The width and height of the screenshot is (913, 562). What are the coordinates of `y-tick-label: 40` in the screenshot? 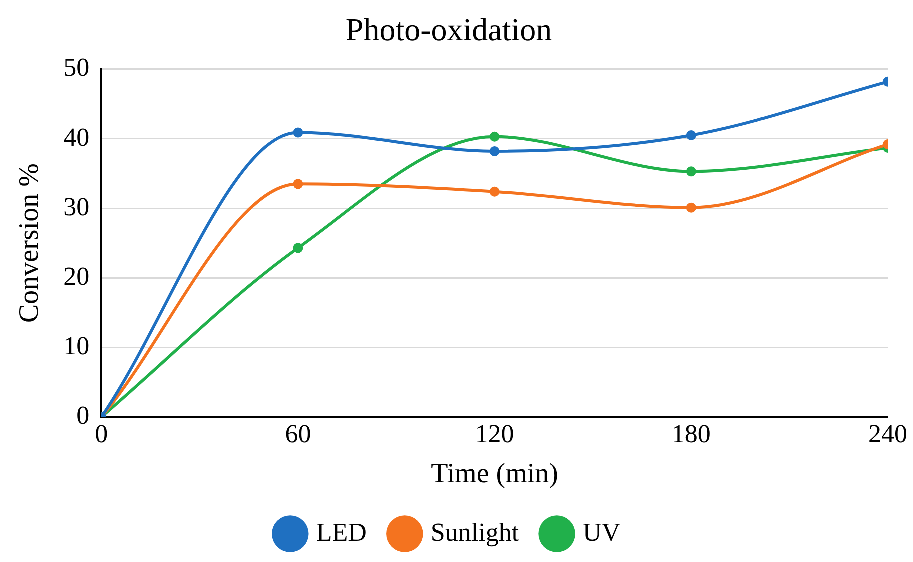 It's located at (77, 137).